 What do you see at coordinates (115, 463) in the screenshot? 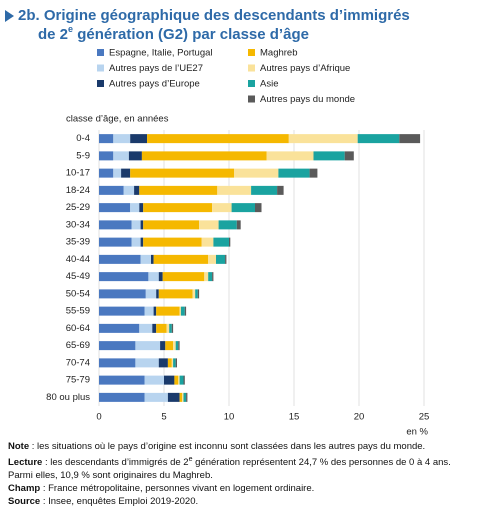
I see `note-text: : les descendants d’immigrés de 2` at bounding box center [115, 463].